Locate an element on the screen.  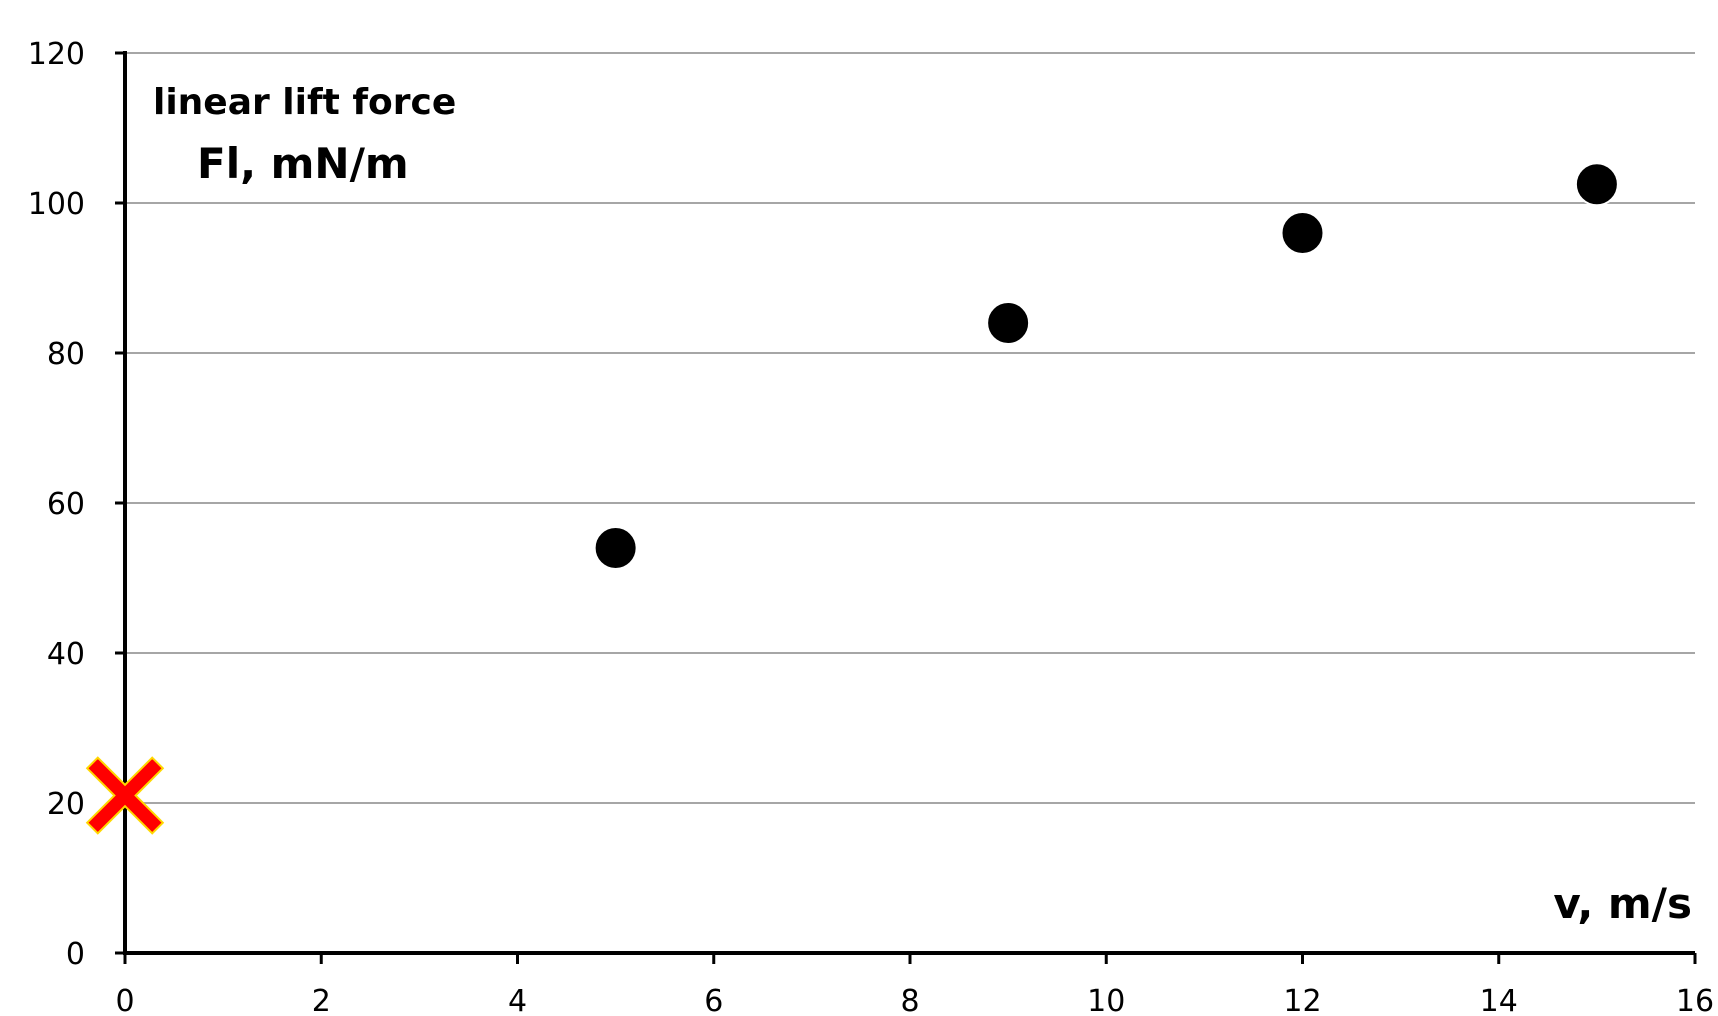
x-tick-label-0: 0 is located at coordinates (124, 1000).